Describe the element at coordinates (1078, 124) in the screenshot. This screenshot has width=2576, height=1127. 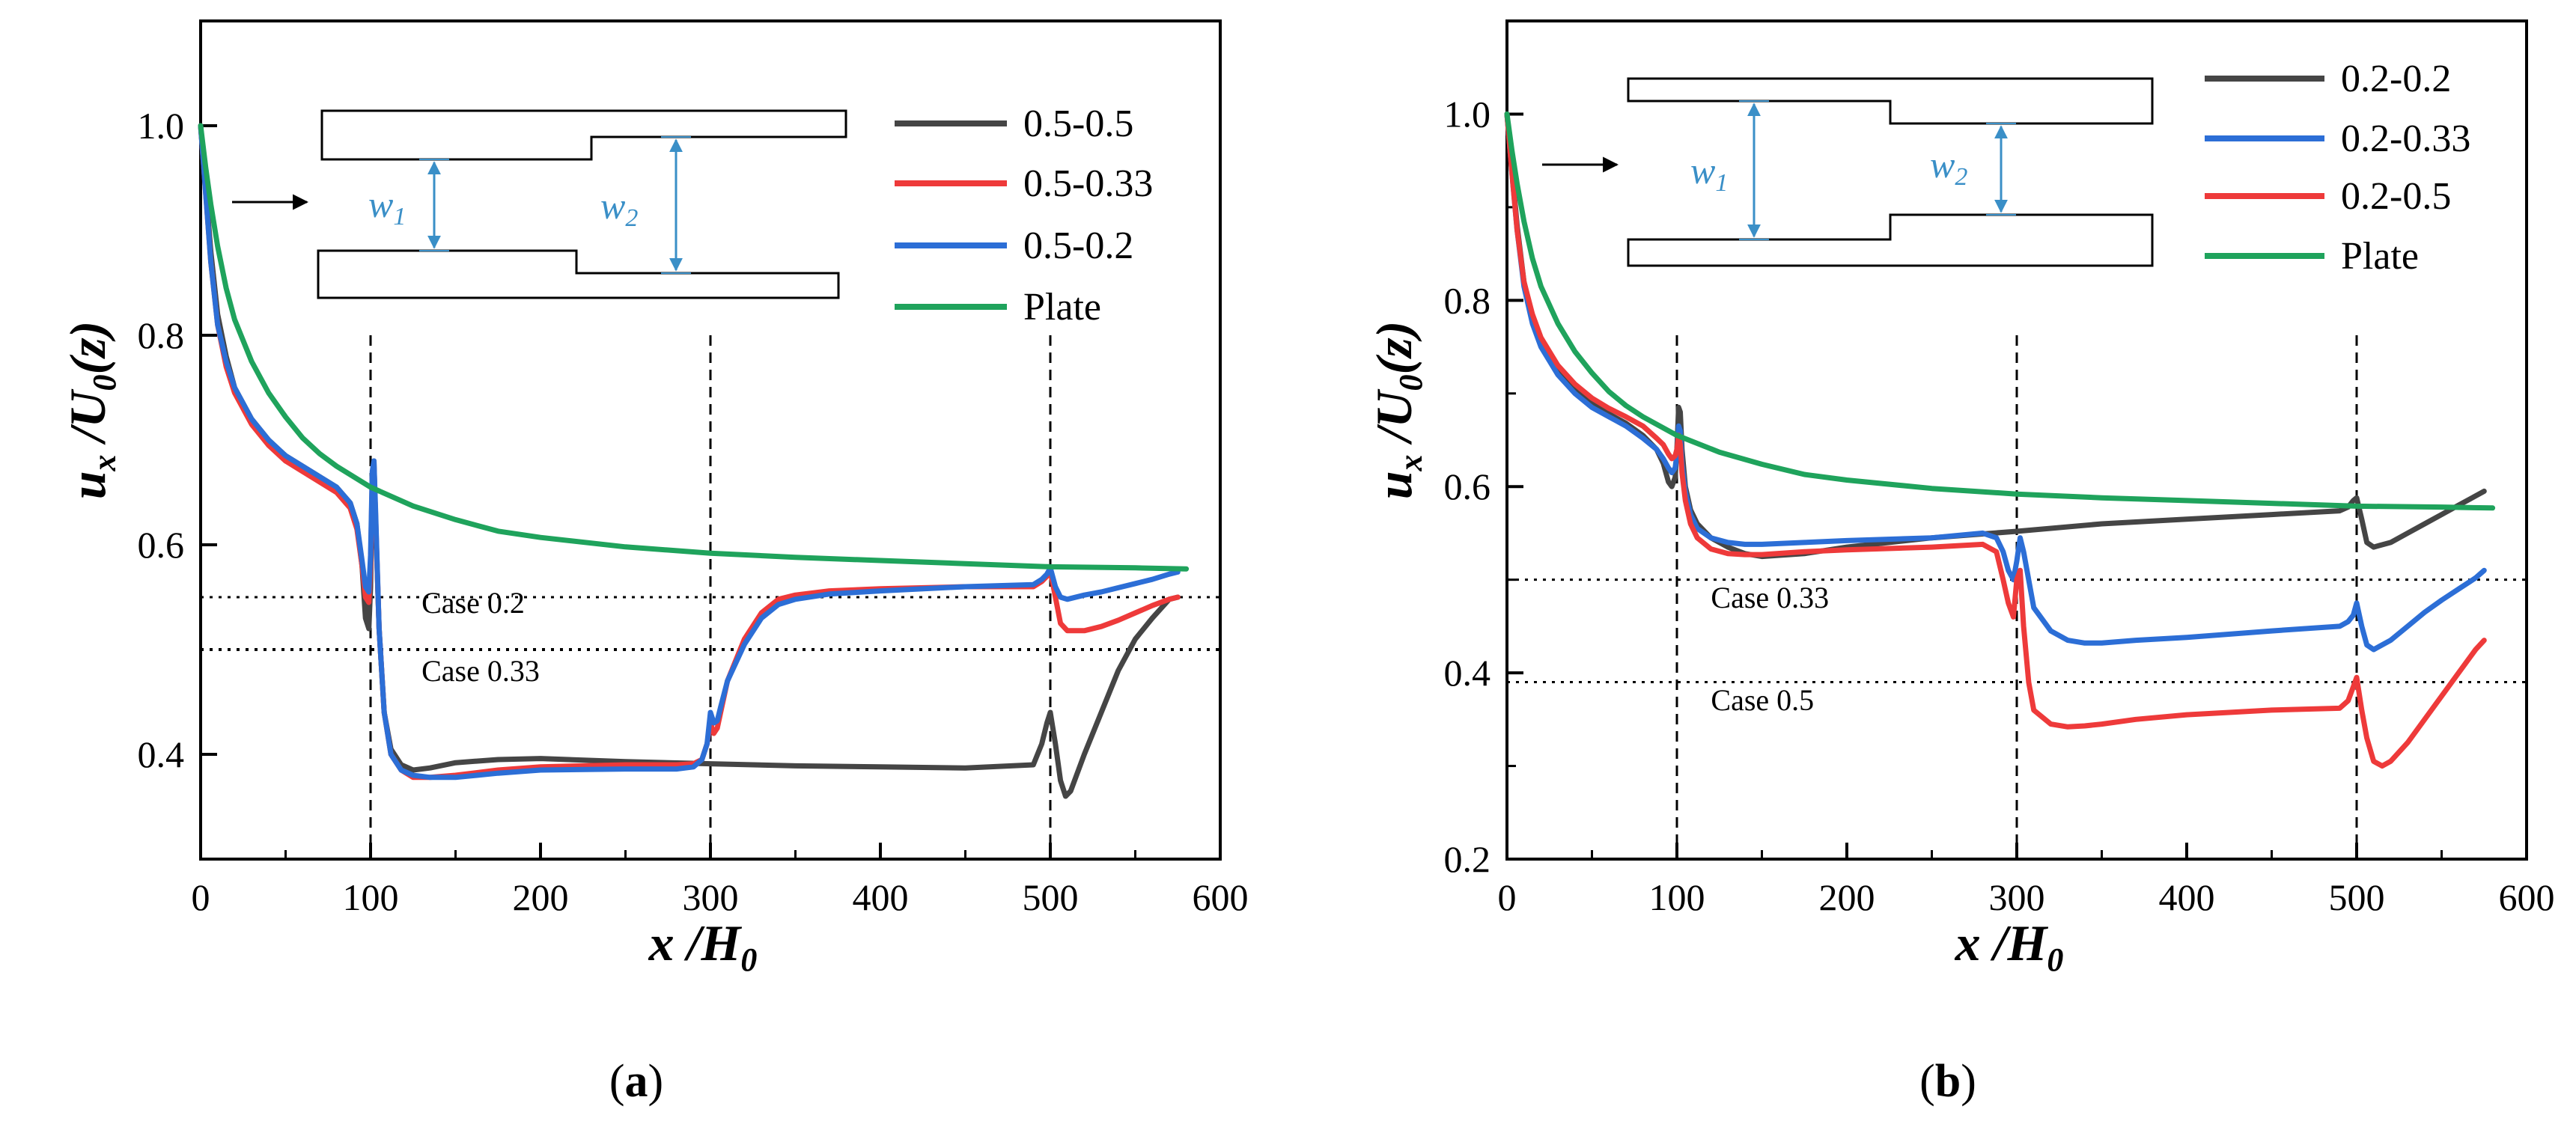
I see `legend-label: 0.5-0.5` at that location.